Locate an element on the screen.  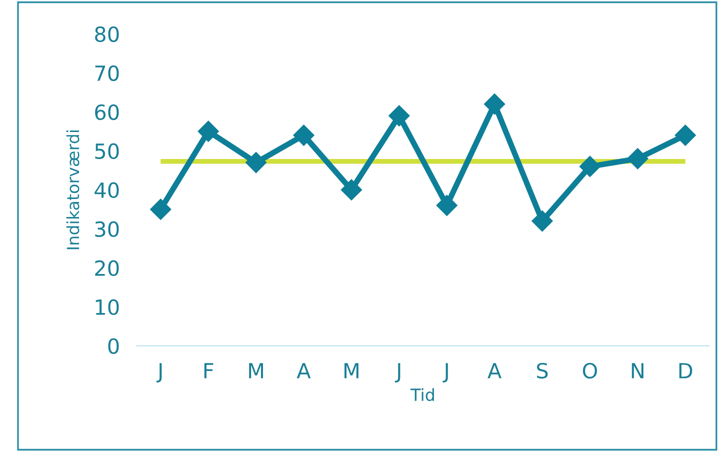
x-tick-label: O is located at coordinates (589, 370).